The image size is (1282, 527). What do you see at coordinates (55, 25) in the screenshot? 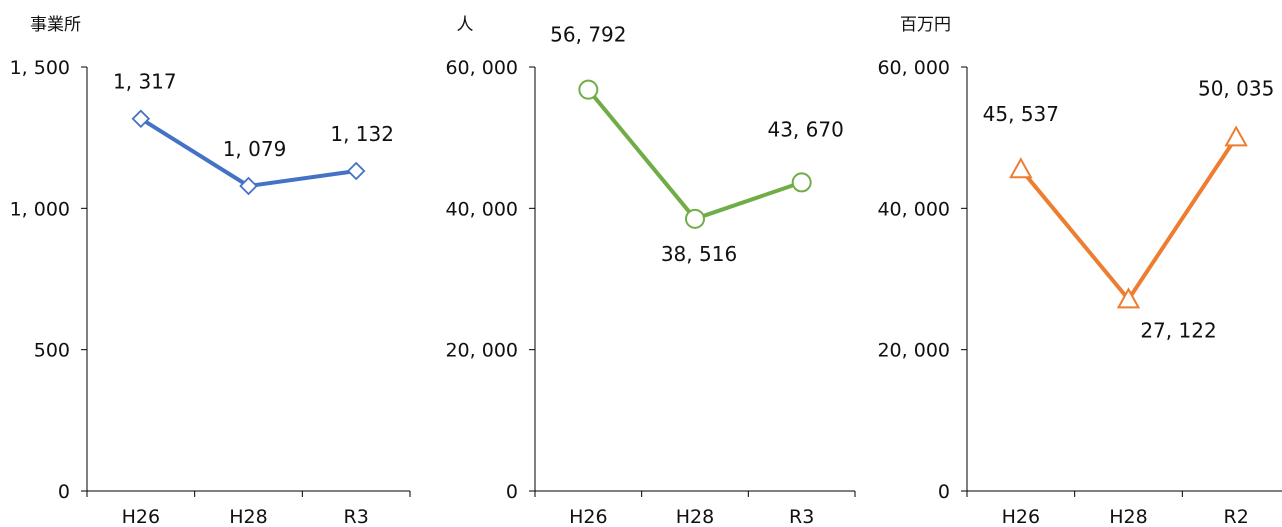
I see `unit-label: 事業所` at bounding box center [55, 25].